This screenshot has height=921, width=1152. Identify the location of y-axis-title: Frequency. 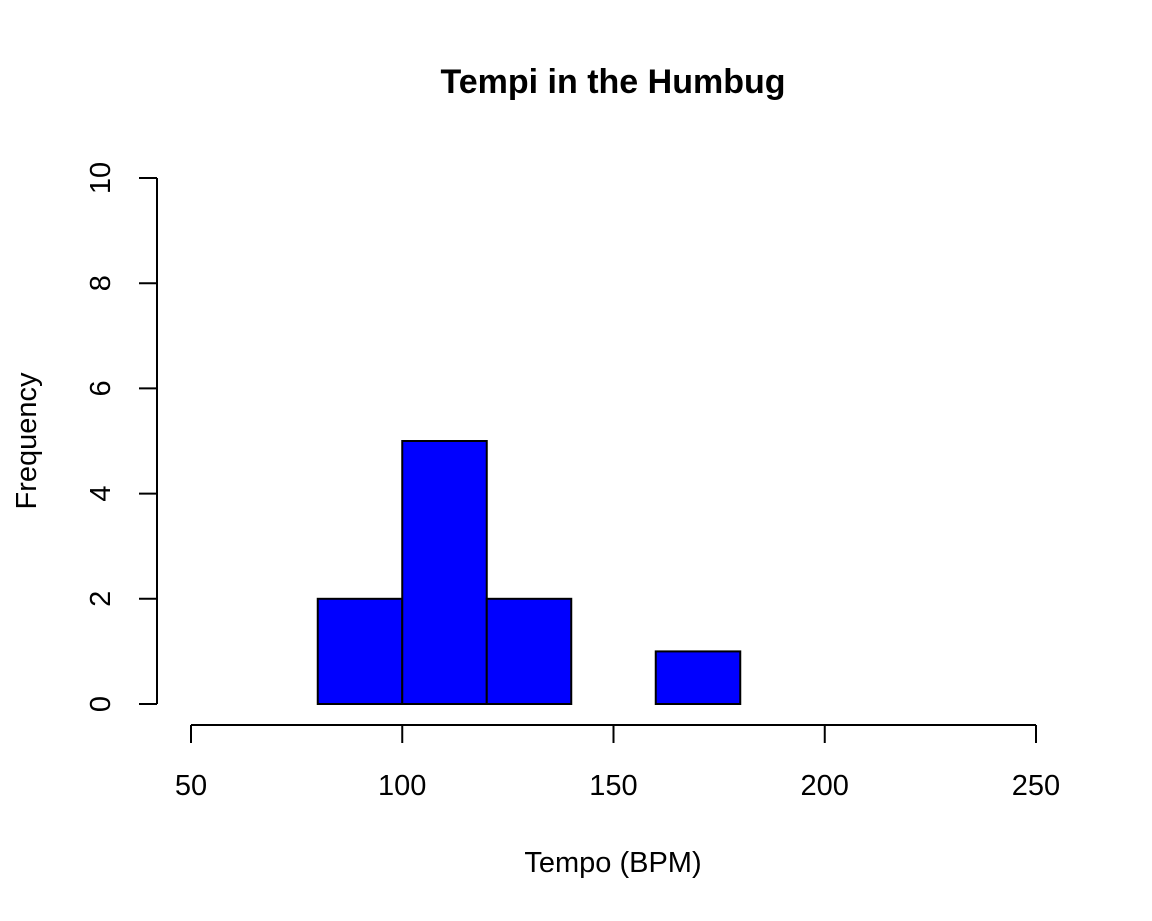
(27, 441).